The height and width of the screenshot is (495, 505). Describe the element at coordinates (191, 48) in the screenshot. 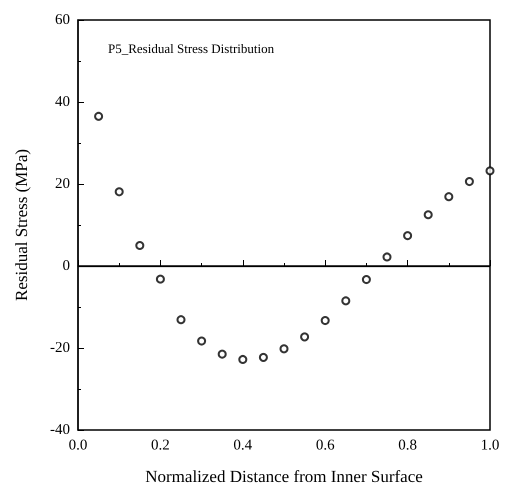

I see `annotation: P5_Residual Stress Distribution` at that location.